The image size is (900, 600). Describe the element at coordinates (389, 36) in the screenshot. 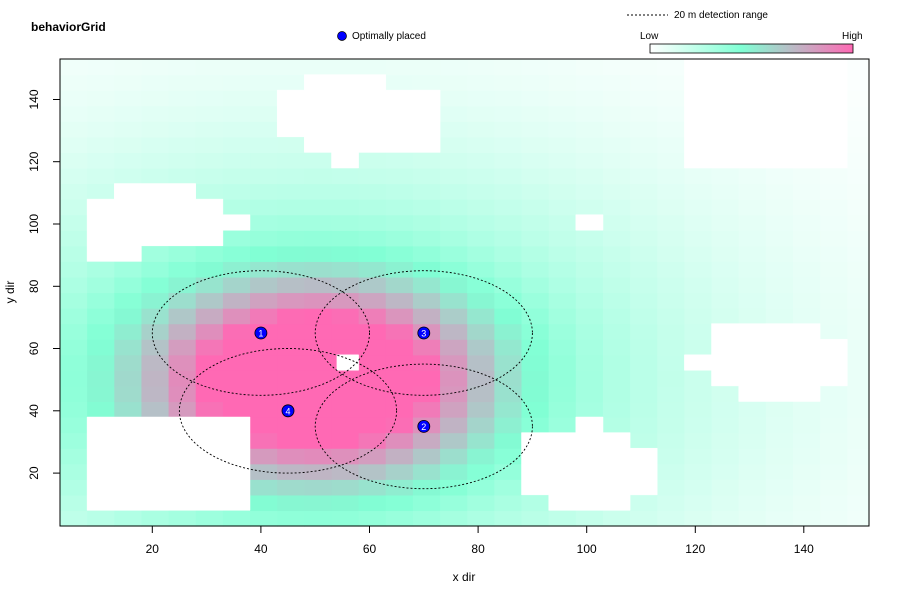

I see `legend-receiver-label: Optimally placed` at that location.